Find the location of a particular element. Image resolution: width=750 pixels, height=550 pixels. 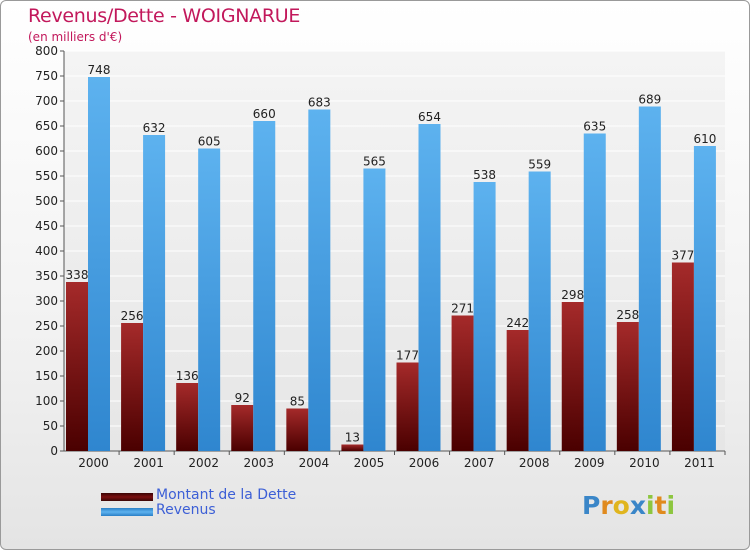

x-tick-label: 2005 is located at coordinates (369, 463).